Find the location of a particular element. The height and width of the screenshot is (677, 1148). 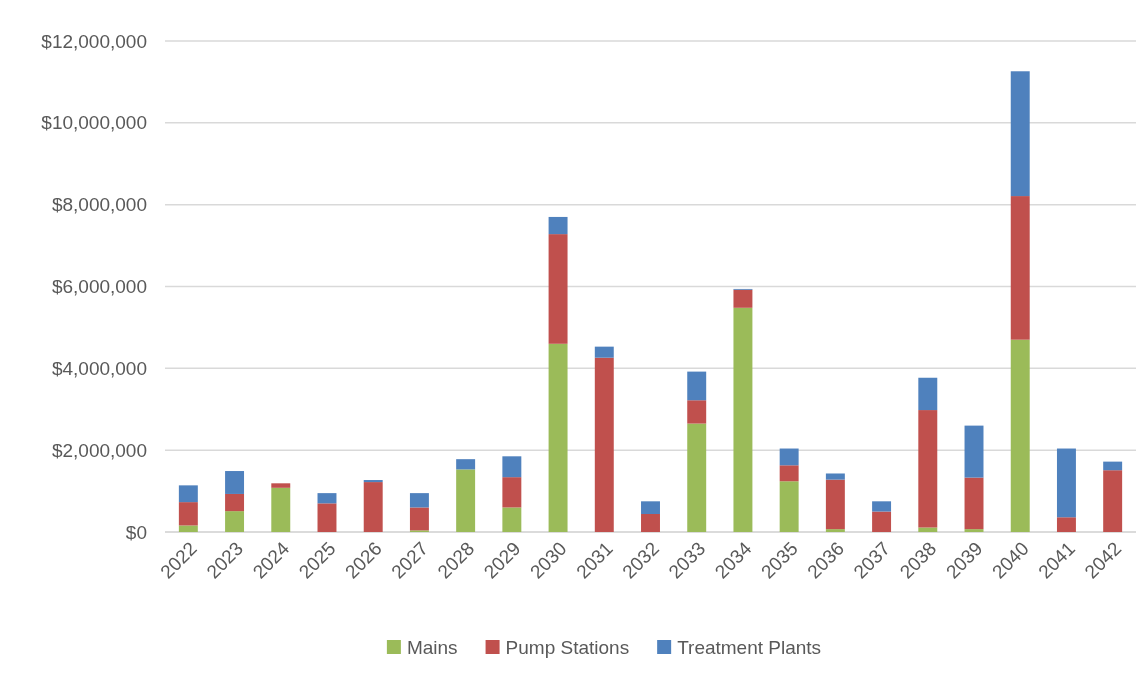

y-tick-label: $10,000,000 is located at coordinates (94, 123).